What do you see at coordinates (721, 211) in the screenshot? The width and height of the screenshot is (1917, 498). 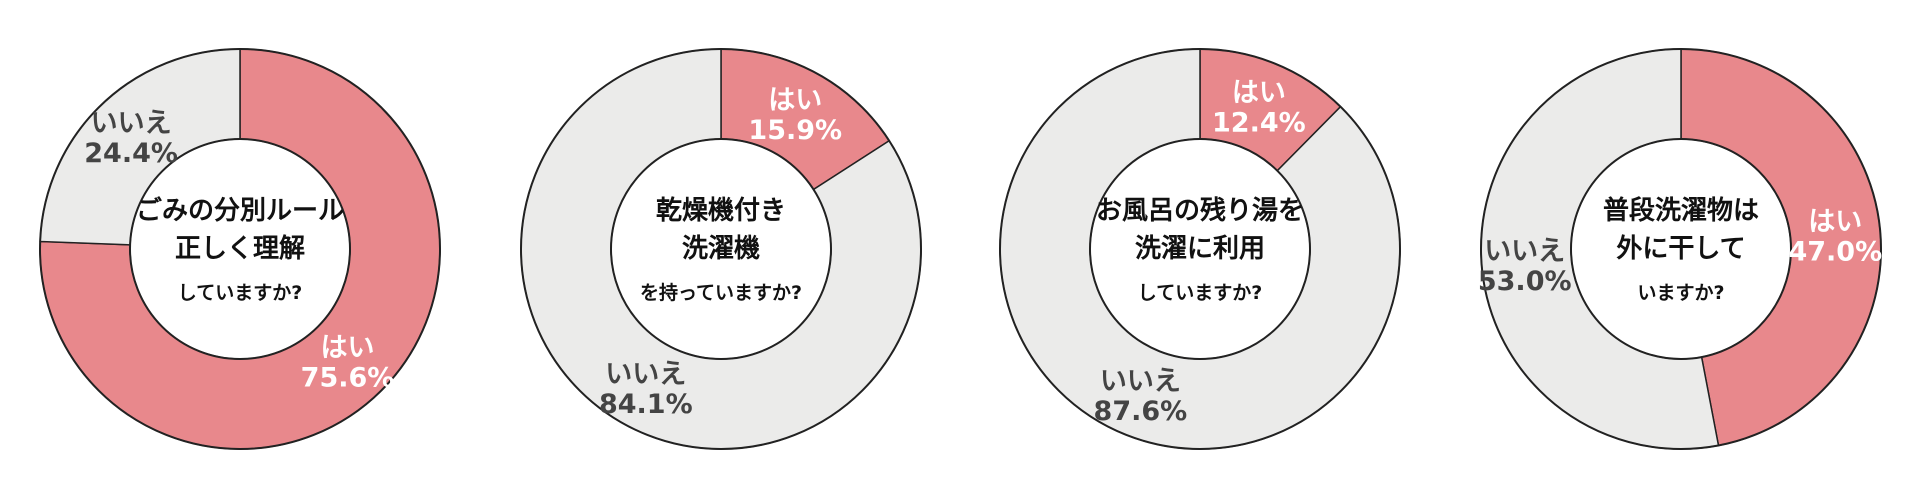 I see `center-question-line: 乾燥機付き` at bounding box center [721, 211].